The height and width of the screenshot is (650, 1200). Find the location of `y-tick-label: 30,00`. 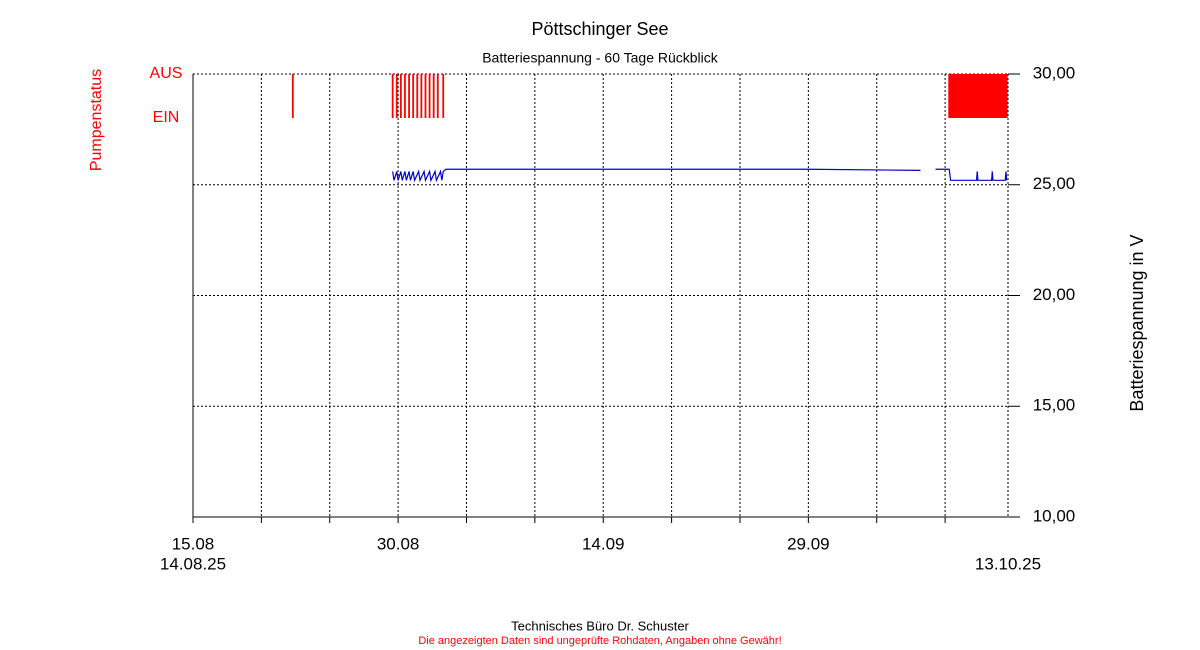

y-tick-label: 30,00 is located at coordinates (1054, 72).